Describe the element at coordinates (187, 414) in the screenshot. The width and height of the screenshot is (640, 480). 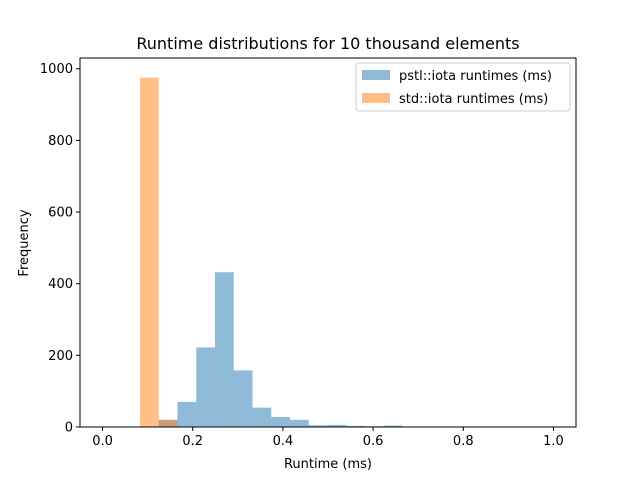
I see `bar-series0-bin2` at that location.